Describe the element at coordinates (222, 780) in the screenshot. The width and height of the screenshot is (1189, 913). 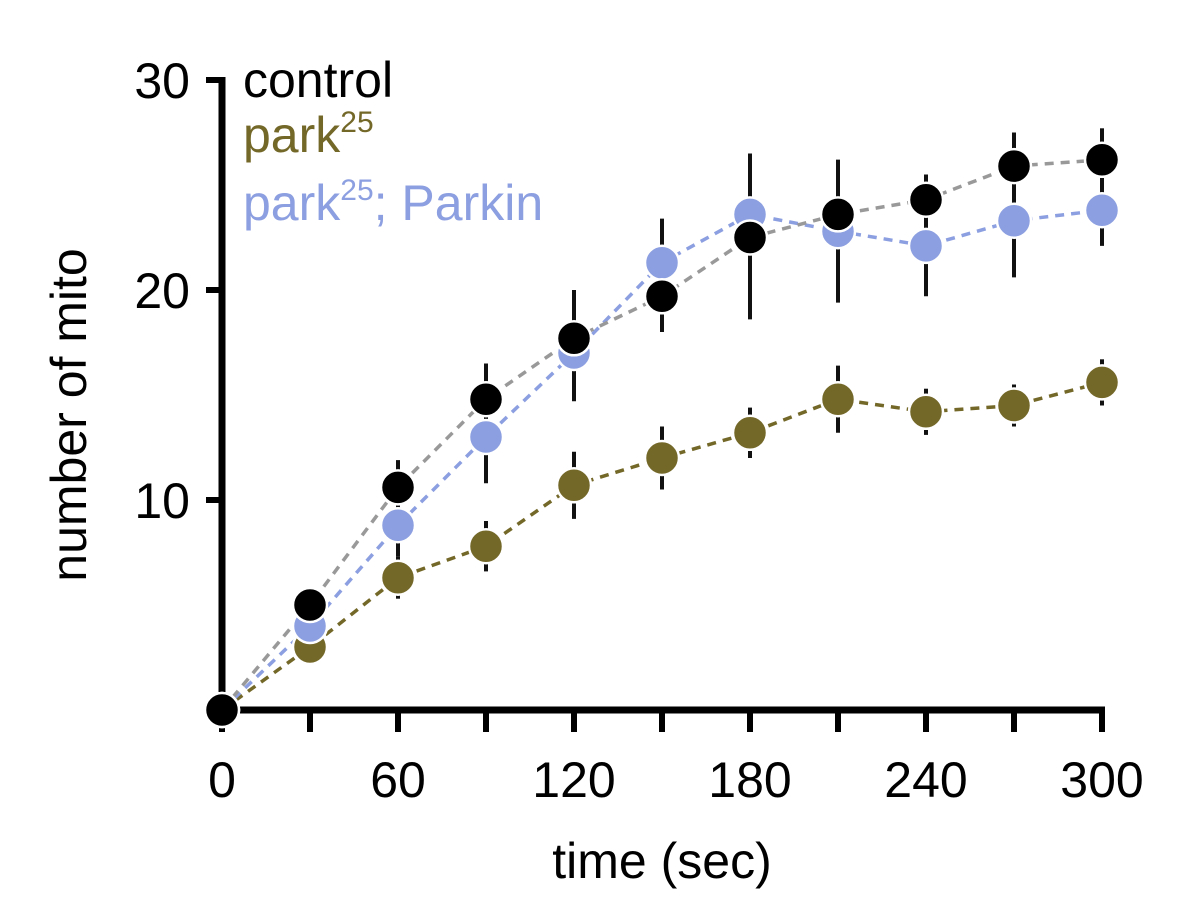
I see `x-tick-label: 0` at that location.